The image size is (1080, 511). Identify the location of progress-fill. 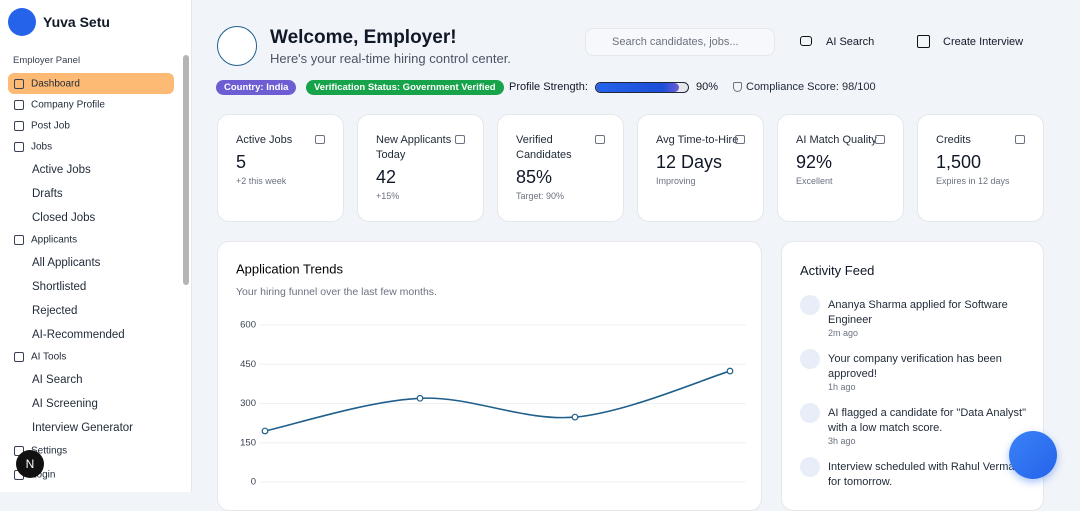
(637, 87).